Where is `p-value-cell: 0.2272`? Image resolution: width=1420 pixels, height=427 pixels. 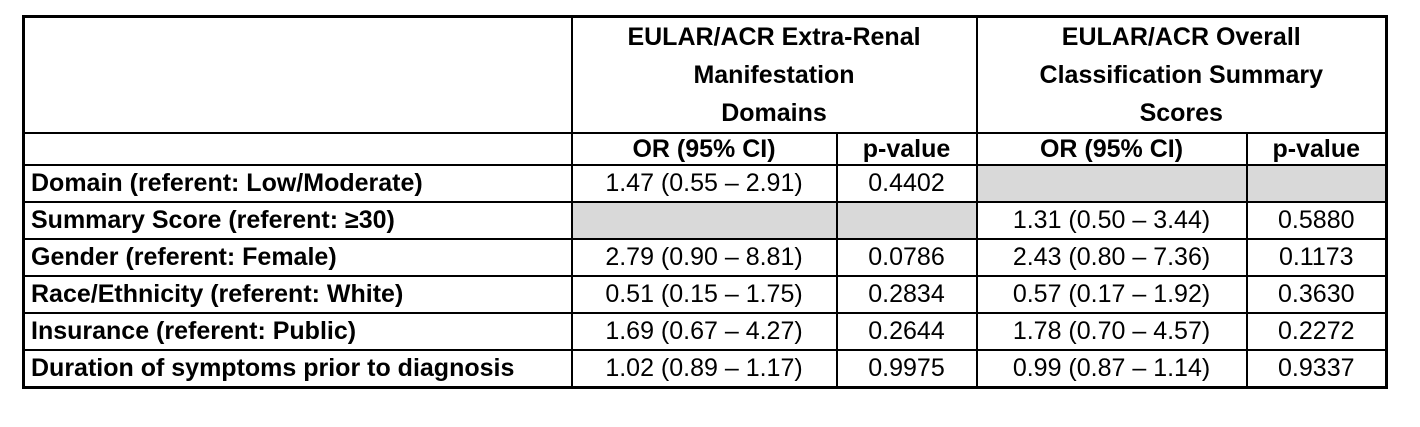
p-value-cell: 0.2272 is located at coordinates (1316, 331).